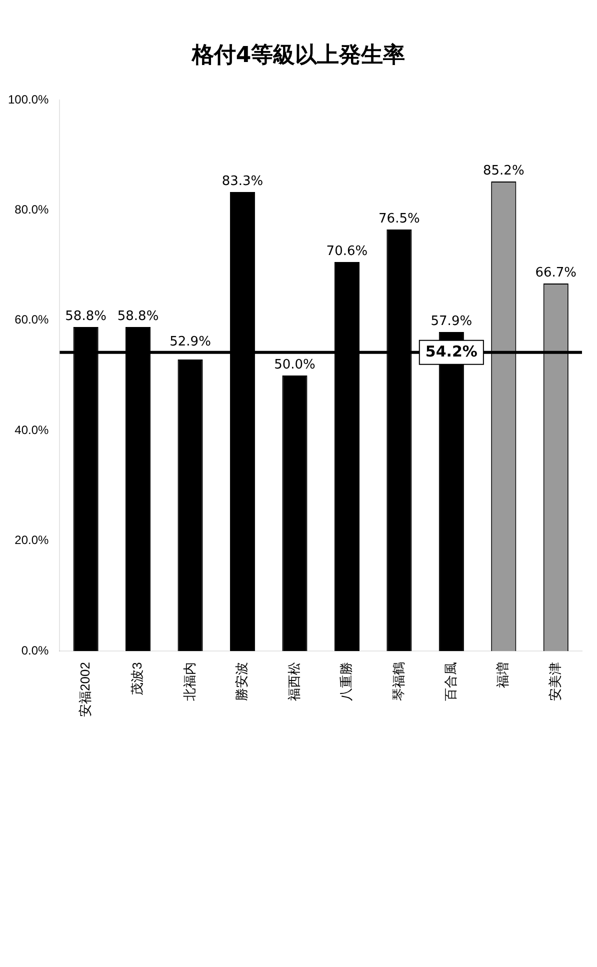 Image resolution: width=597 pixels, height=967 pixels. What do you see at coordinates (502, 675) in the screenshot?
I see `x-tick-label: 福増` at bounding box center [502, 675].